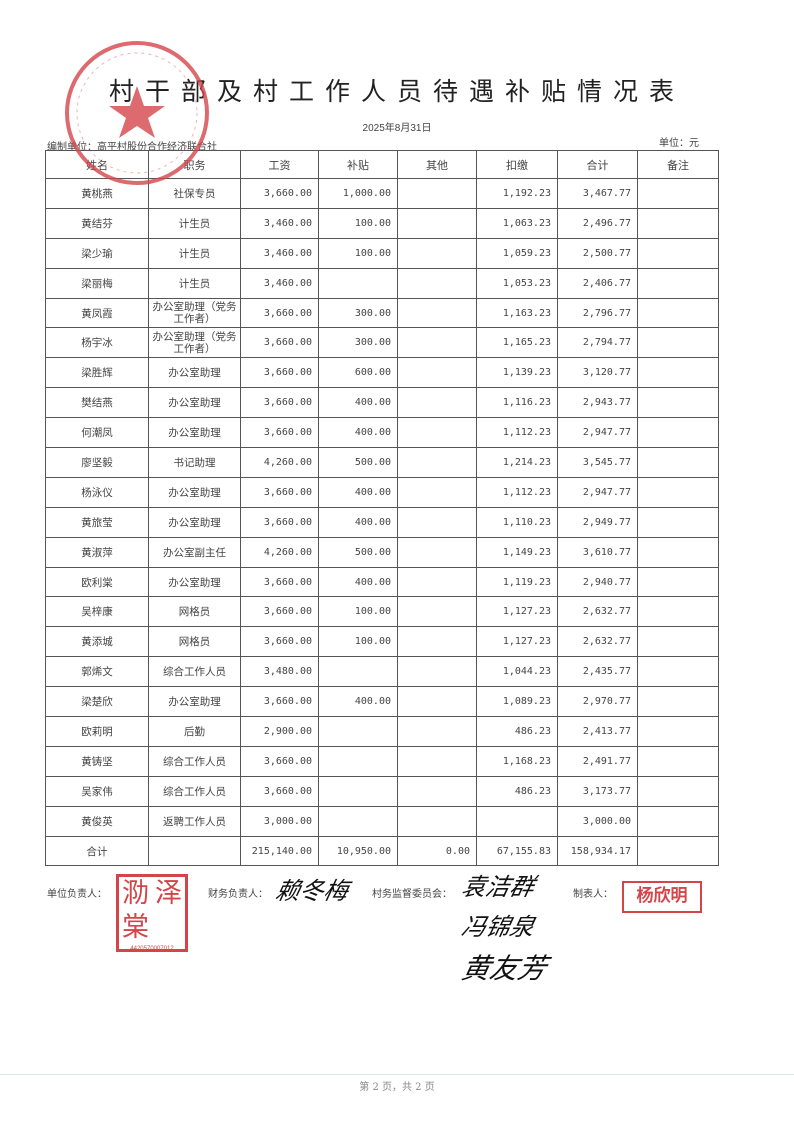 The width and height of the screenshot is (794, 1123). I want to click on cell-deduction: 1,059.23, so click(517, 253).